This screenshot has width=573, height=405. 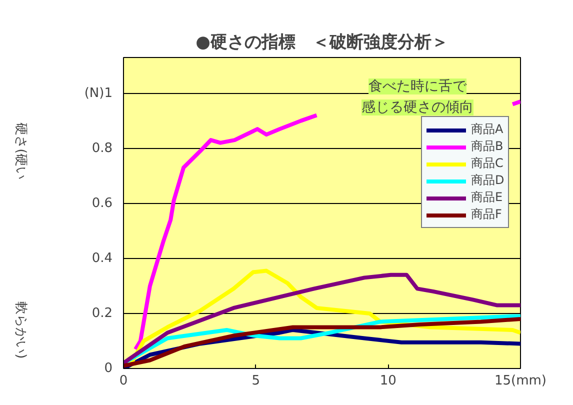 I want to click on legend-label: 商品F, so click(x=486, y=214).